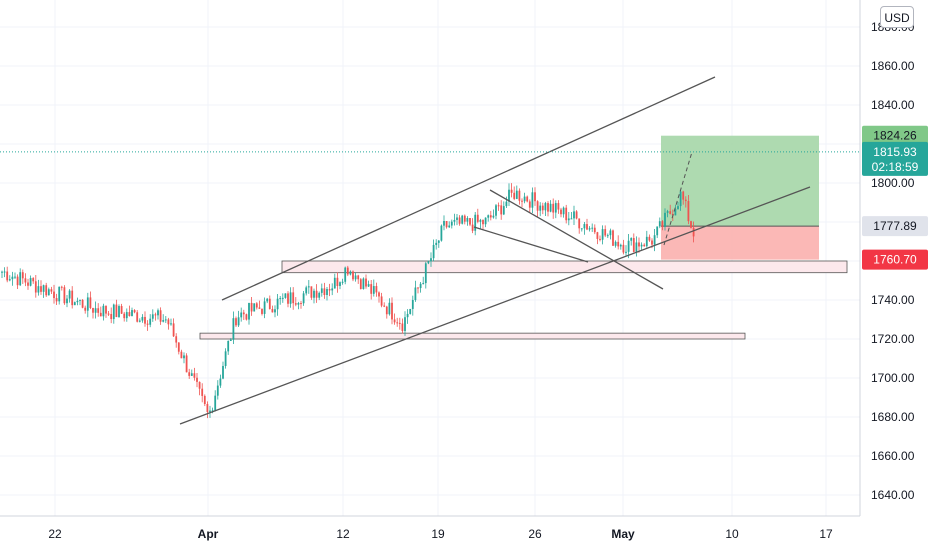 The height and width of the screenshot is (555, 932). Describe the element at coordinates (893, 183) in the screenshot. I see `y-tick-label: 1800.00` at that location.